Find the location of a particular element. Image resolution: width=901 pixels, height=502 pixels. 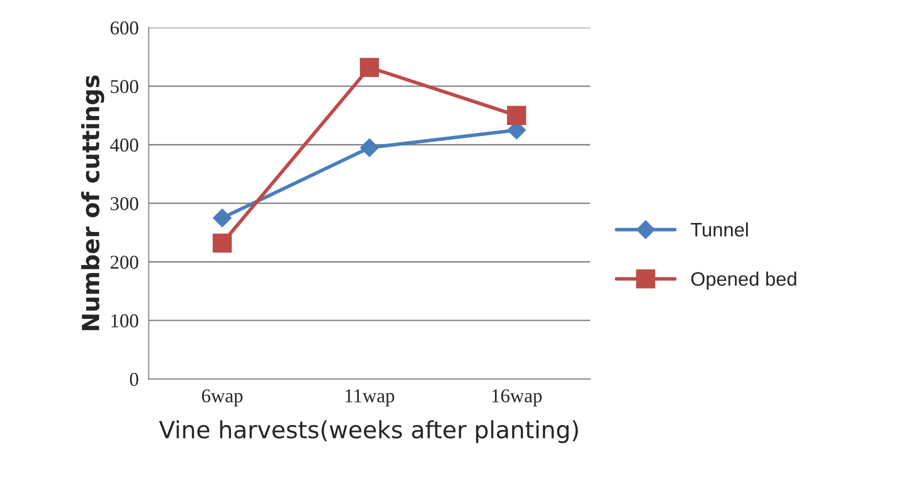

x-tick-label: 6wap is located at coordinates (222, 397).